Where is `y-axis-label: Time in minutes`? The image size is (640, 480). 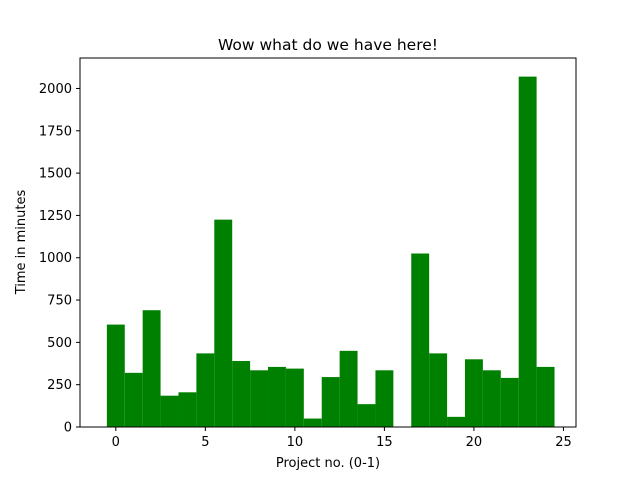
y-axis-label: Time in minutes is located at coordinates (21, 243).